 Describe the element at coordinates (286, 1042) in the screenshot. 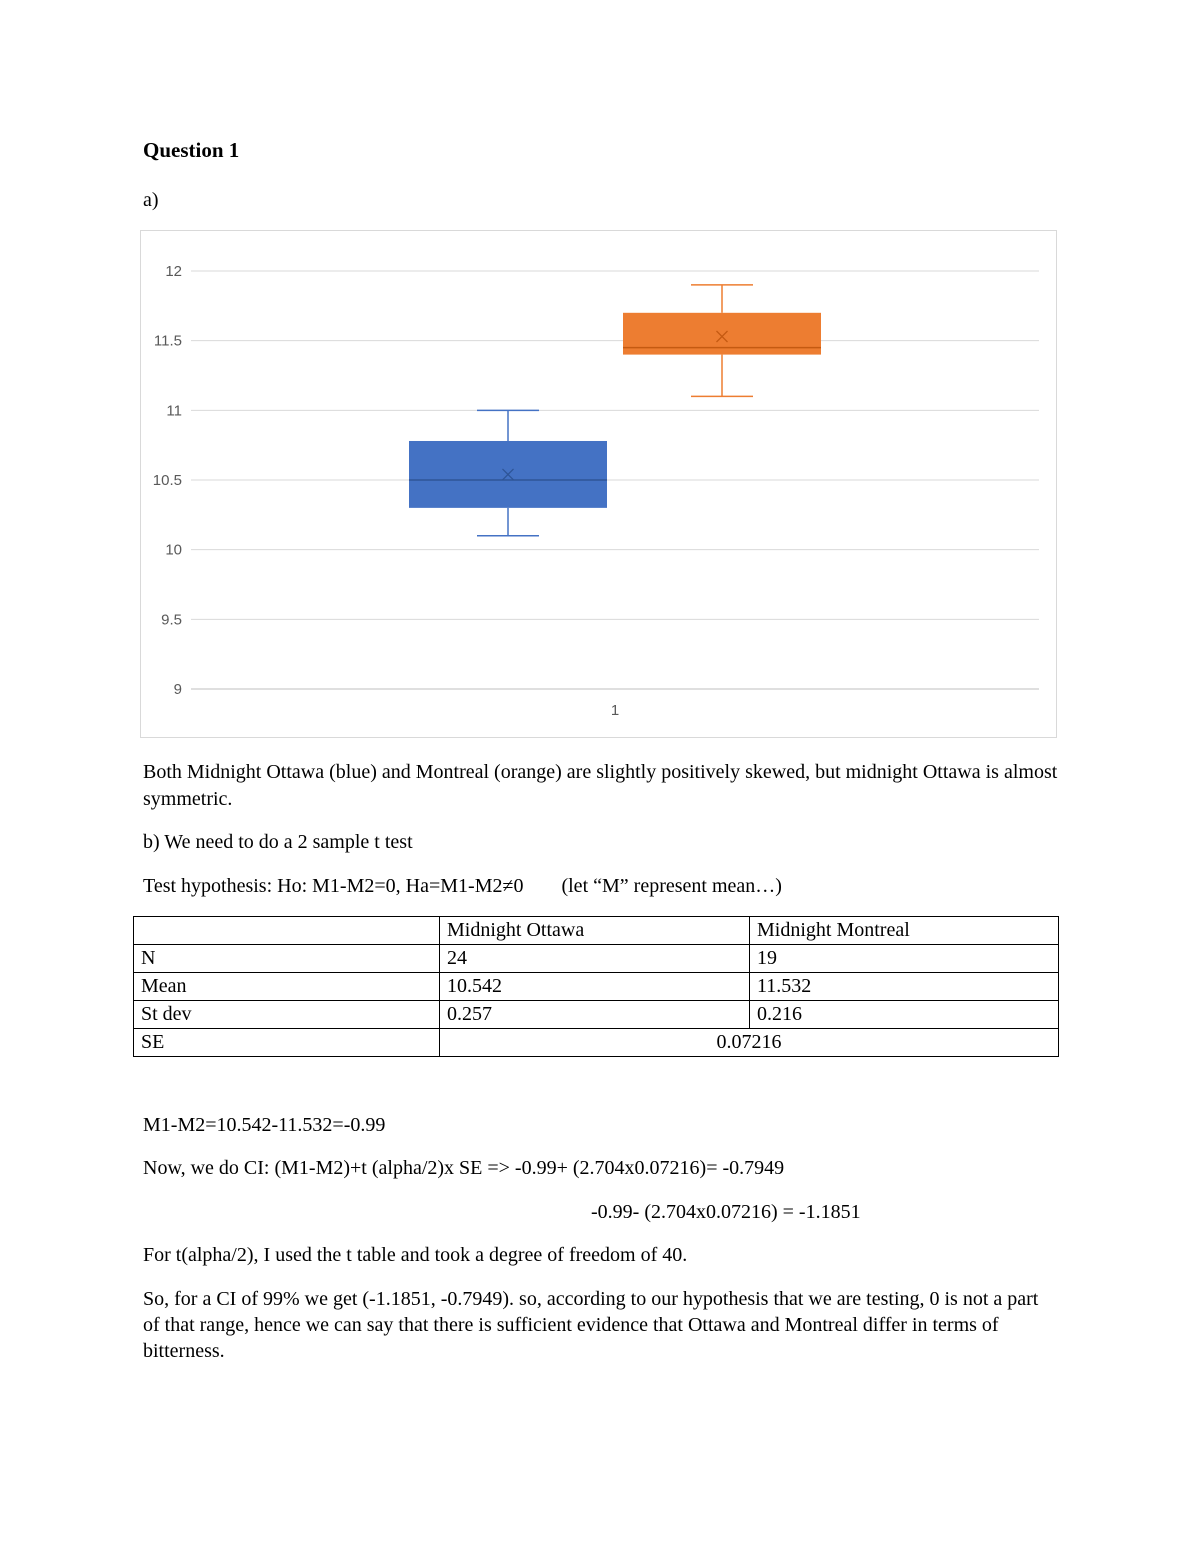

I see `row-label: SE` at that location.